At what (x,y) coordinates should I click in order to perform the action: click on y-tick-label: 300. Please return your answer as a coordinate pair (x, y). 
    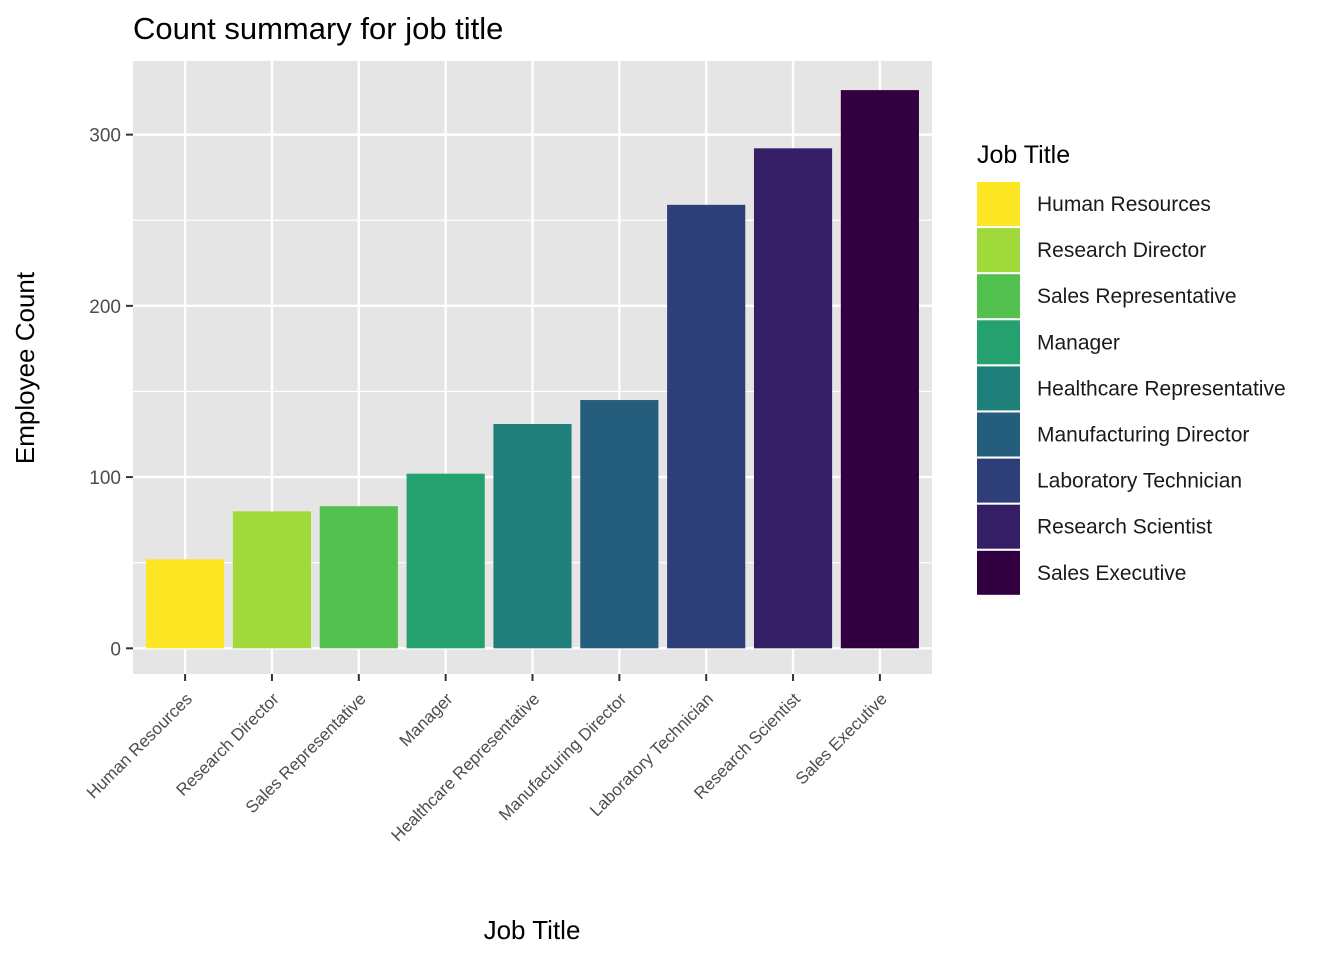
    Looking at the image, I should click on (105, 136).